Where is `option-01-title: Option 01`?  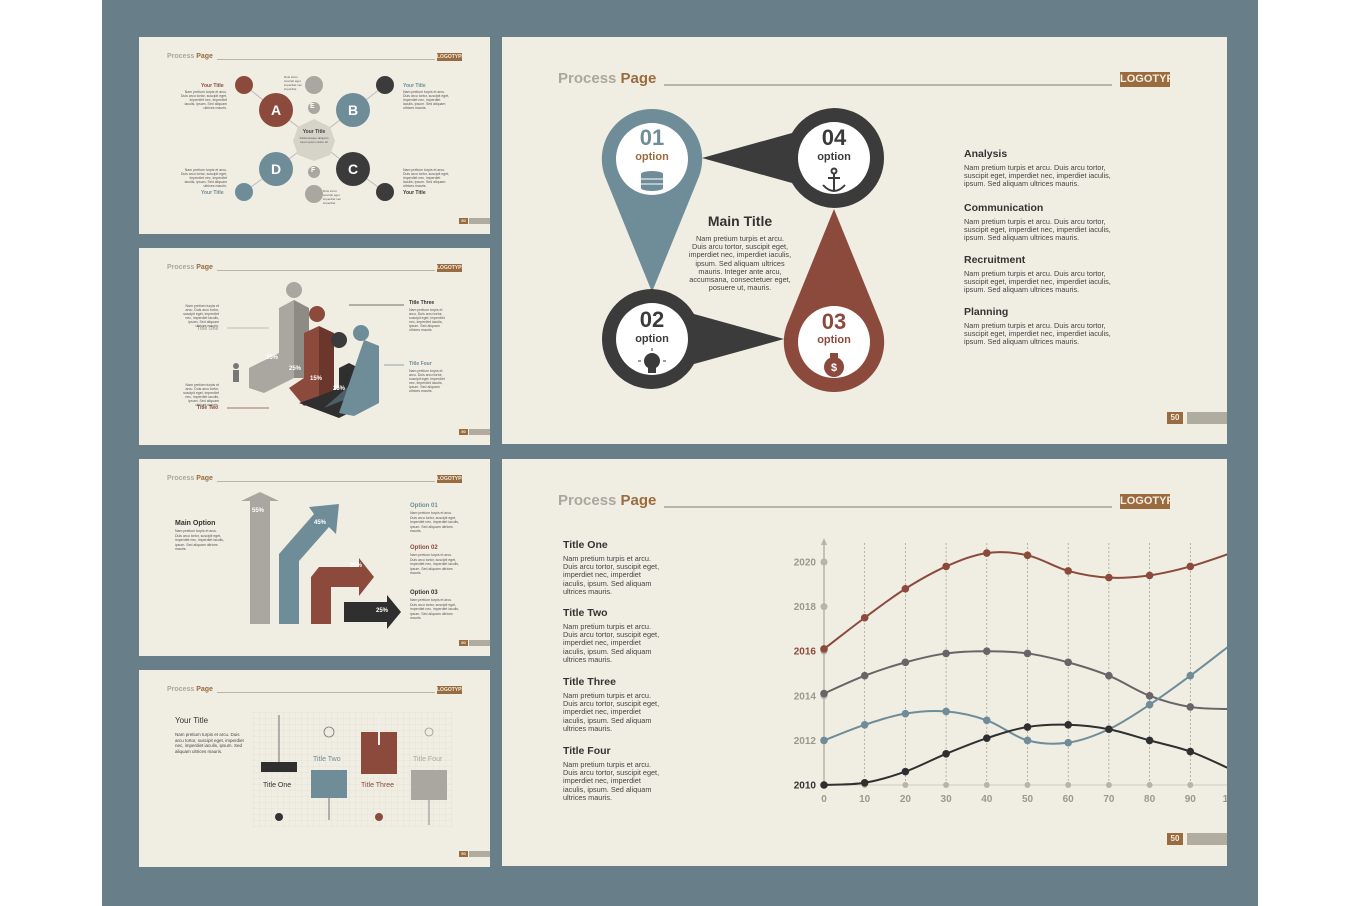
option-01-title: Option 01 is located at coordinates (424, 506).